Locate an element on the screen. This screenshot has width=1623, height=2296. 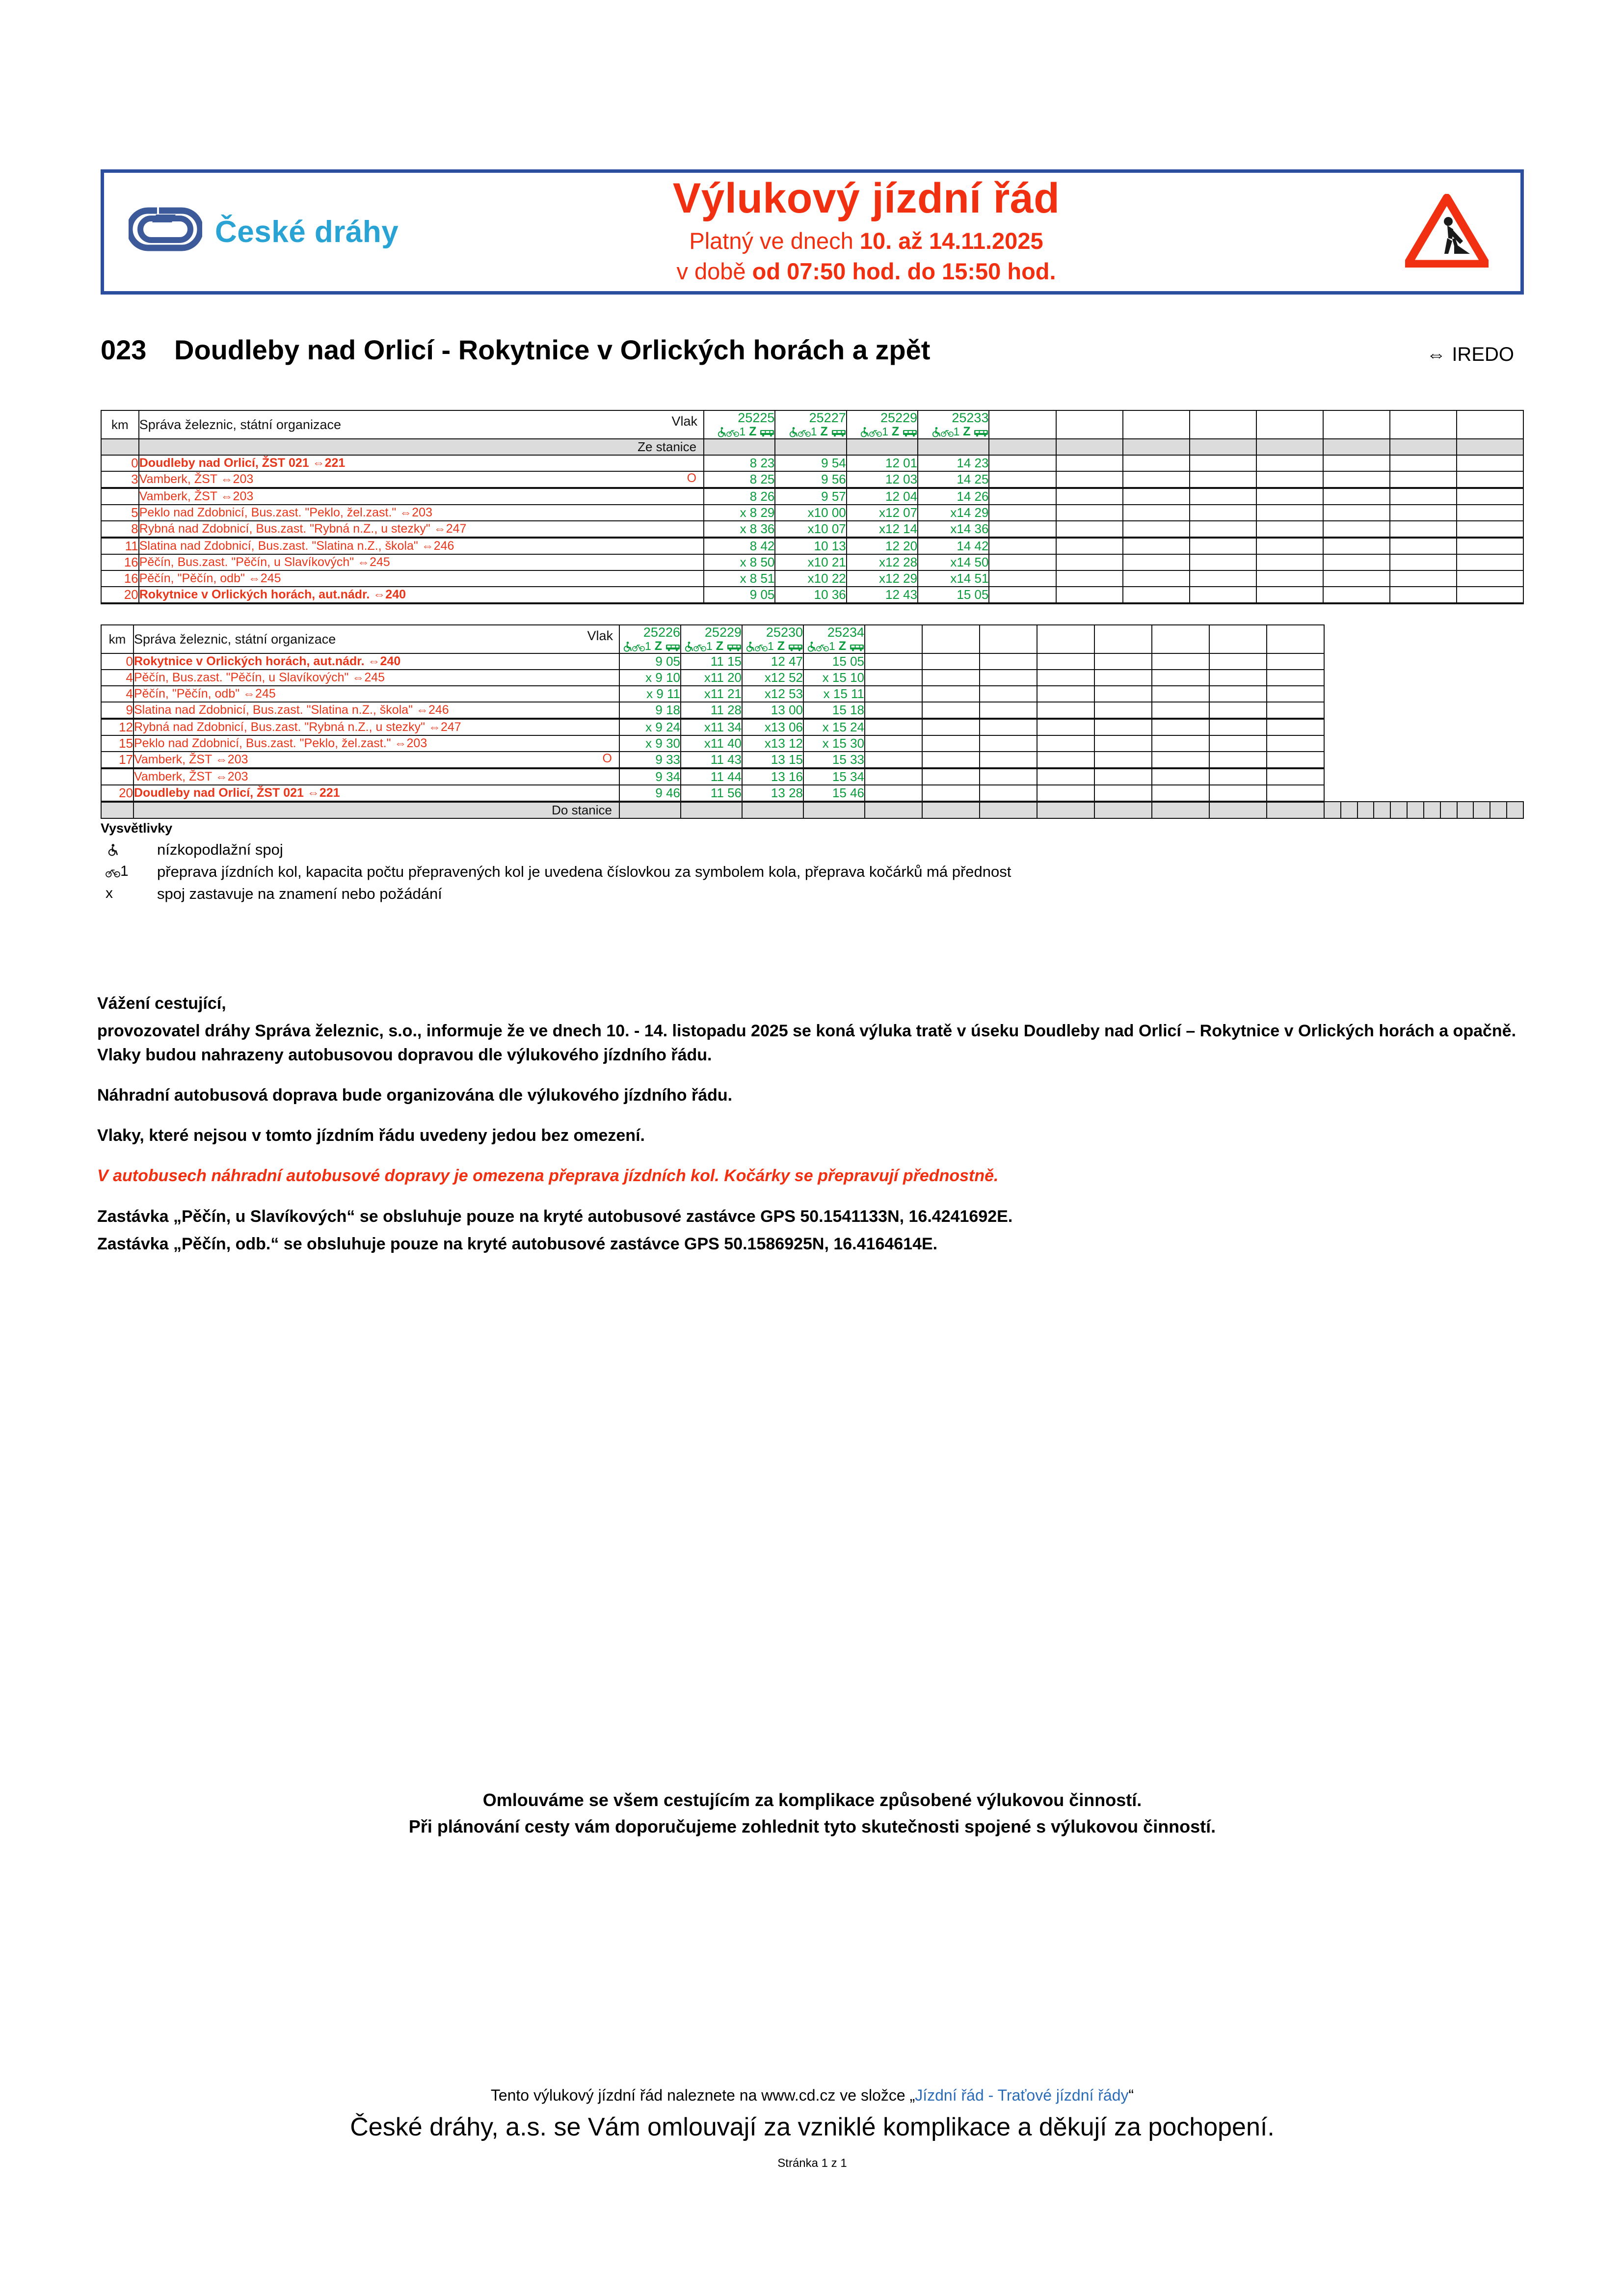
km-cell: 0 is located at coordinates (117, 662).